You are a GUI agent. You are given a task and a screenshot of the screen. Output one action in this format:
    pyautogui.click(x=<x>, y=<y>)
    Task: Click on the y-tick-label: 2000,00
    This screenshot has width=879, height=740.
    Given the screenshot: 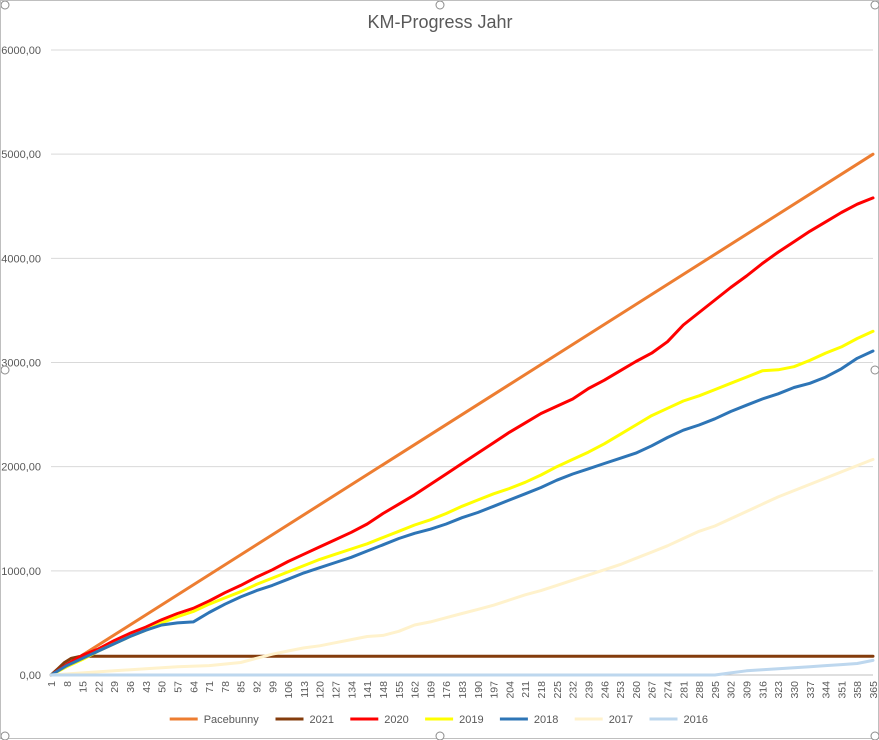 What is the action you would take?
    pyautogui.click(x=21, y=468)
    